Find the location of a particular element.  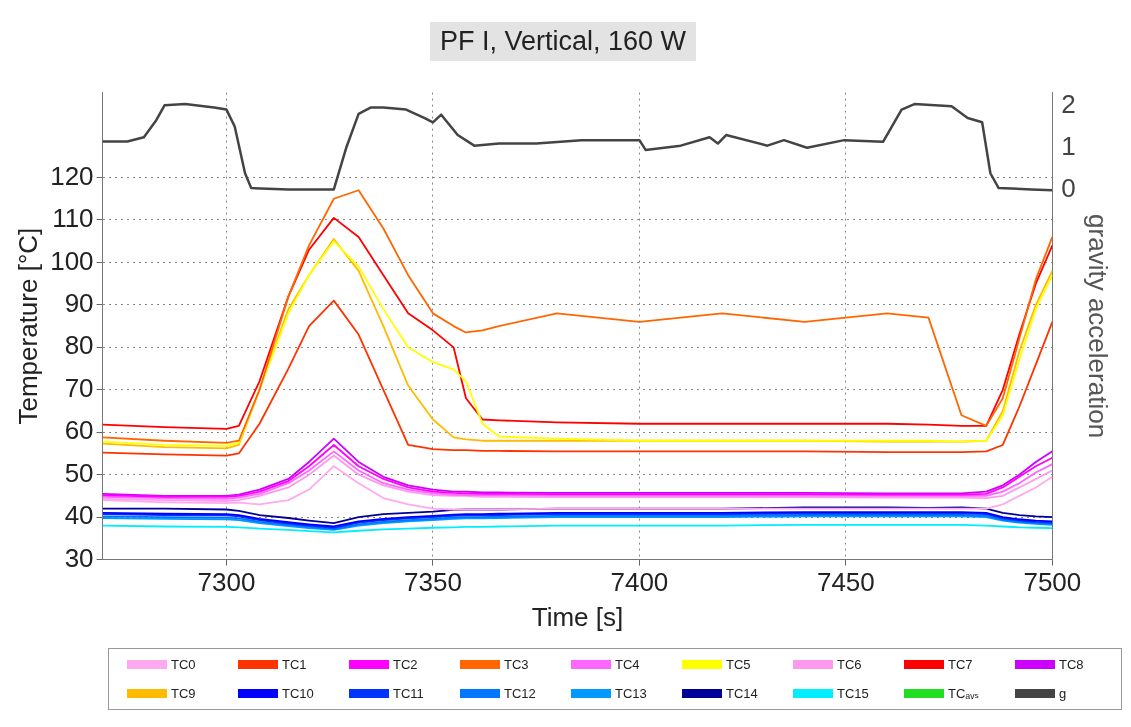

legend-label: TCₐᵥₛ is located at coordinates (964, 693).